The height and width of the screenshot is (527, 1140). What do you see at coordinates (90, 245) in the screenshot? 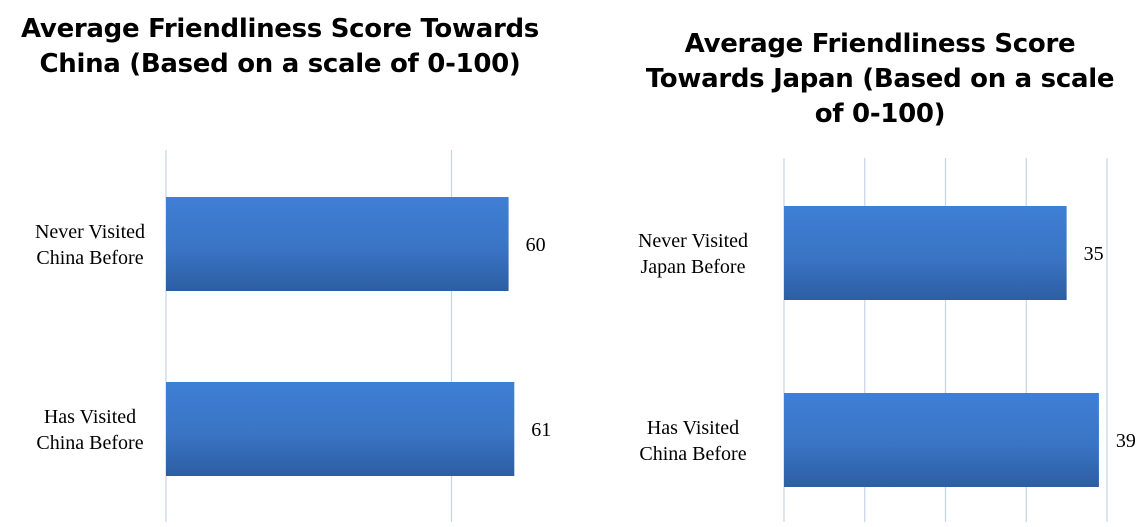
I see `category-label: Never Visited China Before` at bounding box center [90, 245].